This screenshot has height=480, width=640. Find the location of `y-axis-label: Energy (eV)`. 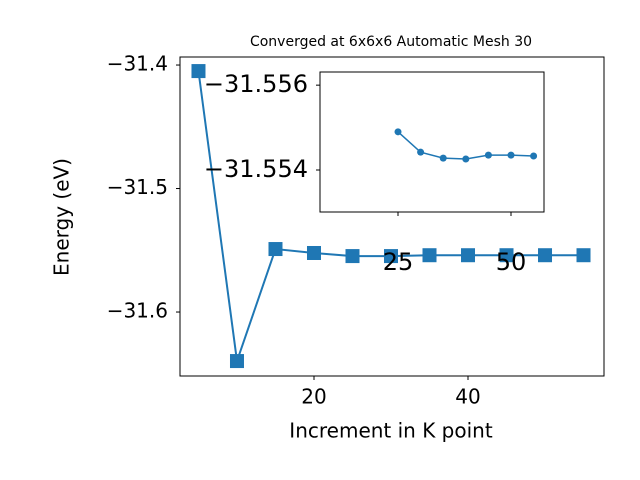

y-axis-label: Energy (eV) is located at coordinates (62, 217).